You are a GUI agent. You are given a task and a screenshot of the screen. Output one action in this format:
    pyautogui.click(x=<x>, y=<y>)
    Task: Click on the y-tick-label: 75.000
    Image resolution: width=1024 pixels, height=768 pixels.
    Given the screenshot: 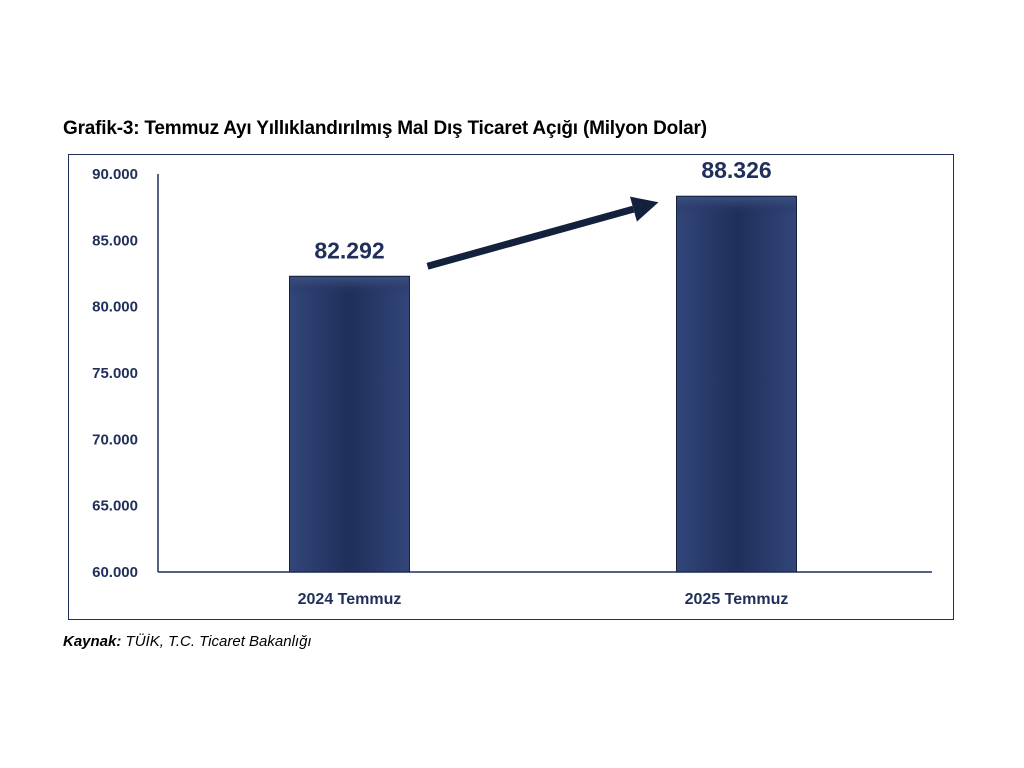 What is the action you would take?
    pyautogui.click(x=115, y=373)
    